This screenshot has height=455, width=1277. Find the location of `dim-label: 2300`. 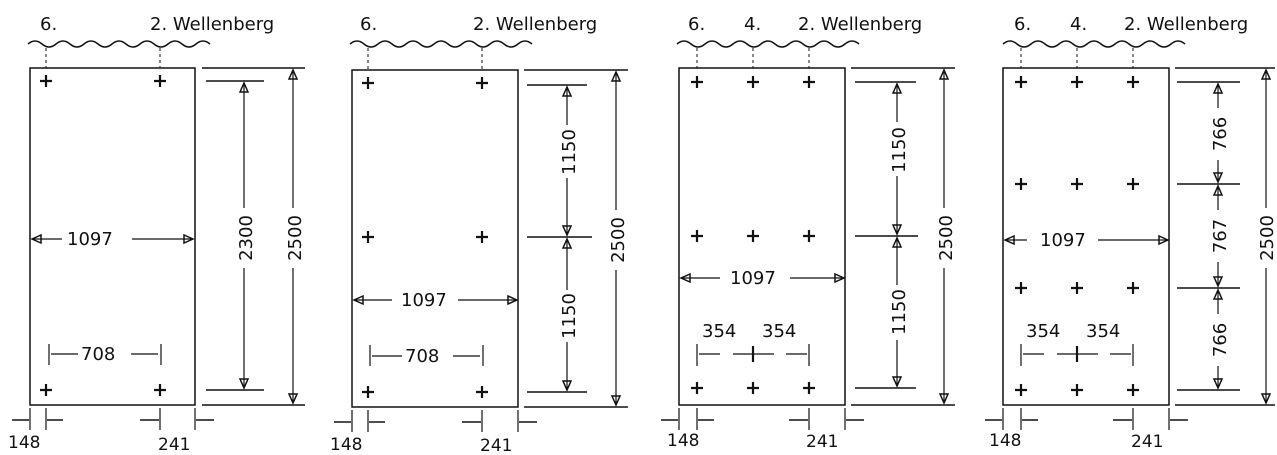

dim-label: 2300 is located at coordinates (246, 238).